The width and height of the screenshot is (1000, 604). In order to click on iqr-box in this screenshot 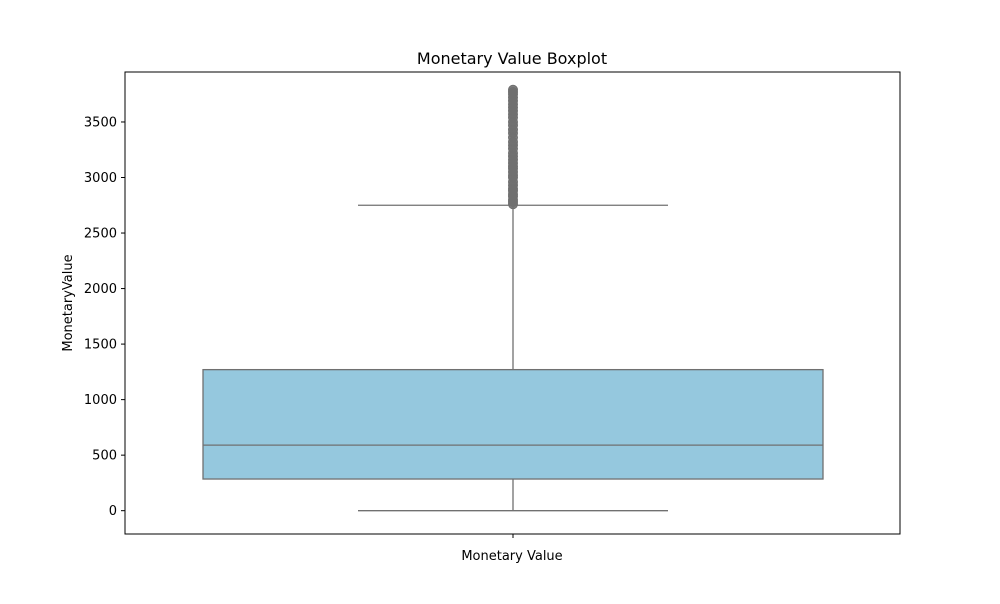, I will do `click(513, 424)`.